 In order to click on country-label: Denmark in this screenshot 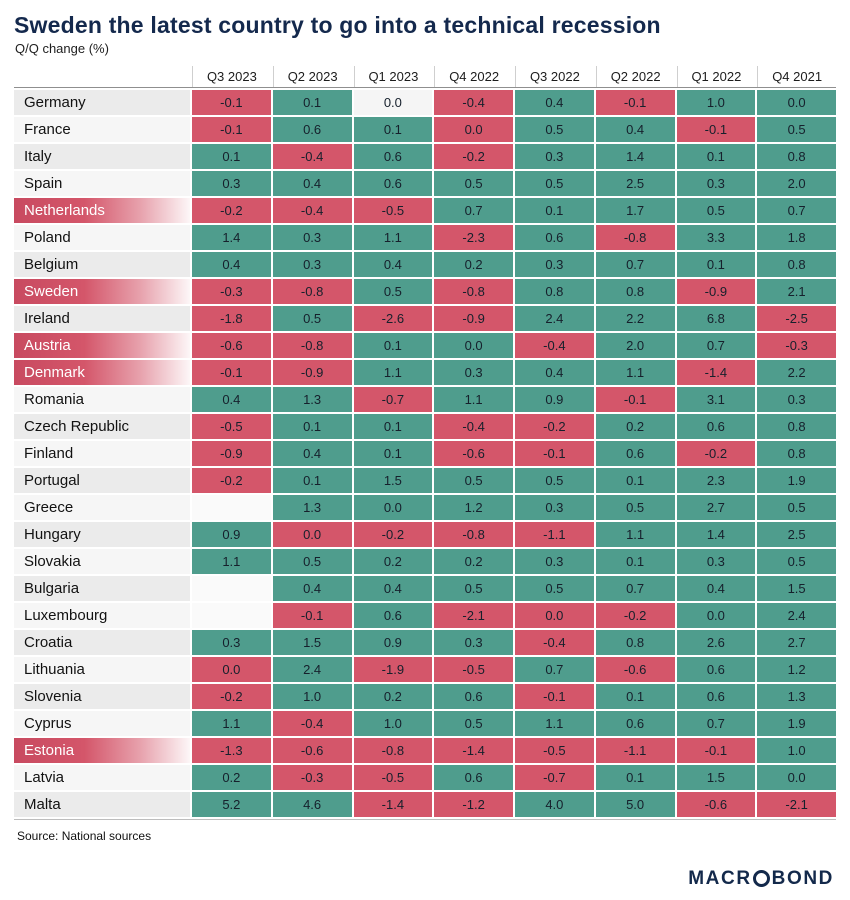, I will do `click(102, 372)`.